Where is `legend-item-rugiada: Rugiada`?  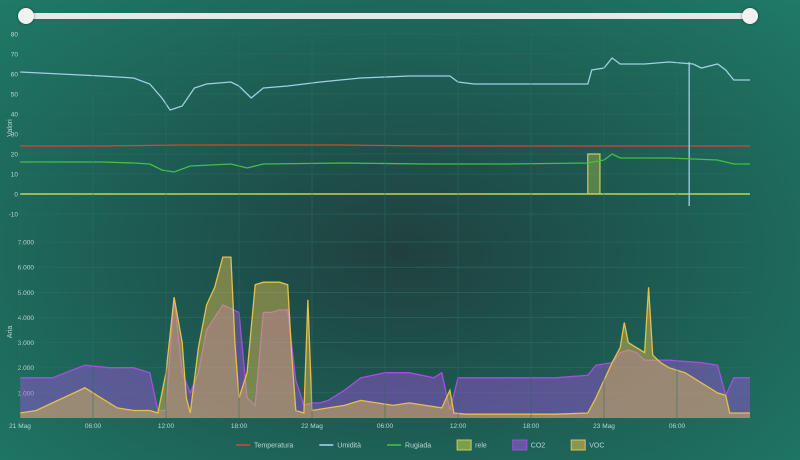 legend-item-rugiada: Rugiada is located at coordinates (409, 446).